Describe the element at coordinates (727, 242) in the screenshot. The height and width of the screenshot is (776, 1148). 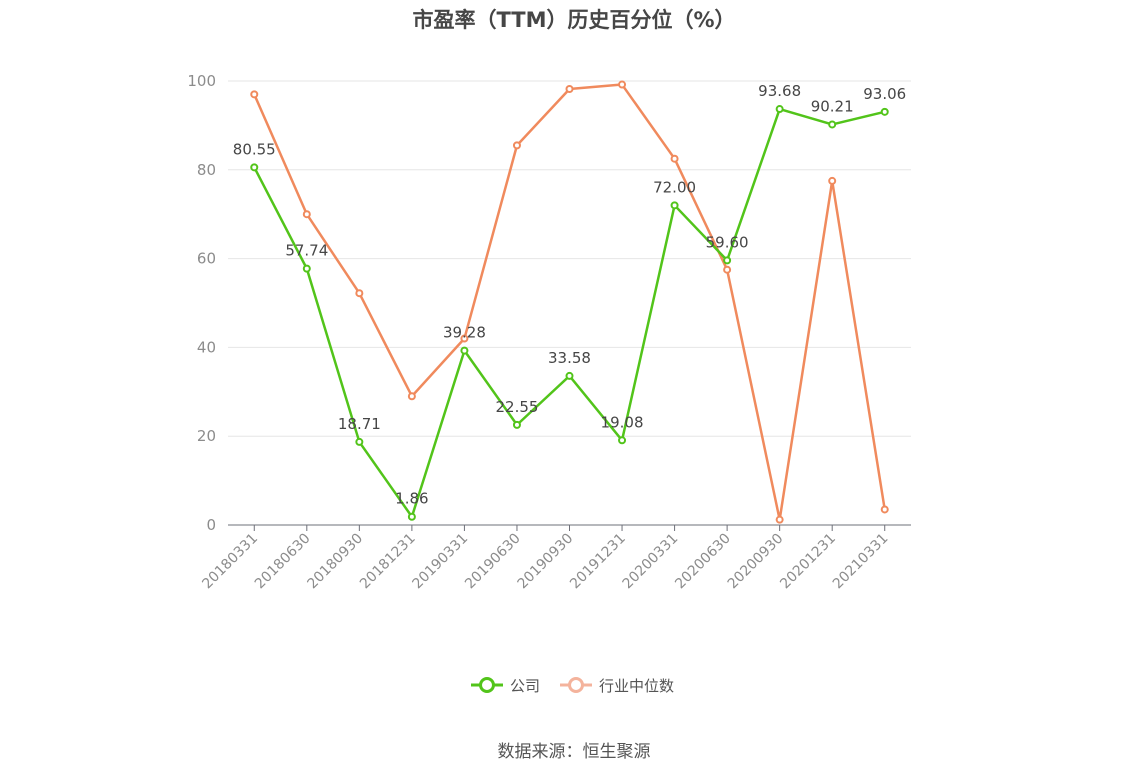
I see `data-label: 59.60` at that location.